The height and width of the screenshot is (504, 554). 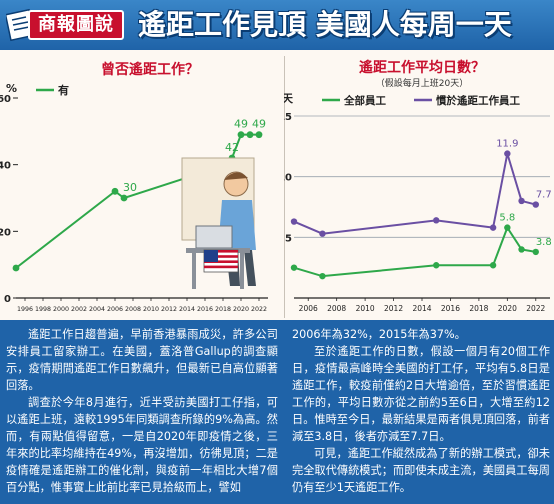 I want to click on remote-worker-illustration, so click(x=218, y=223).